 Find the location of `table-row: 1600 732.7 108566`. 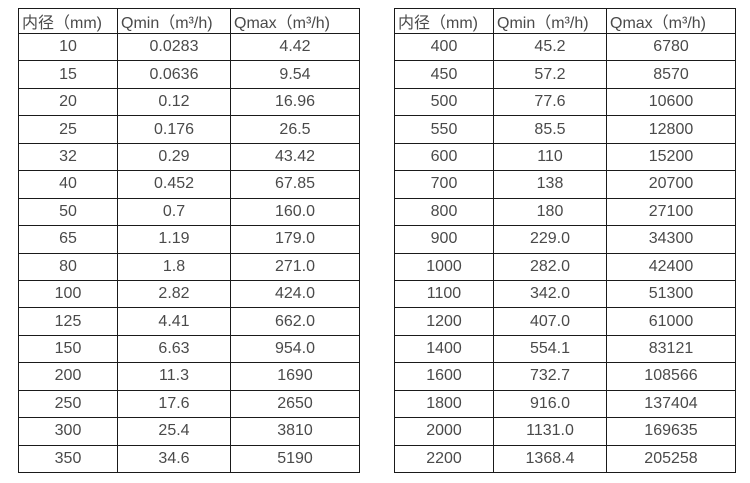

table-row: 1600 732.7 108566 is located at coordinates (565, 376).